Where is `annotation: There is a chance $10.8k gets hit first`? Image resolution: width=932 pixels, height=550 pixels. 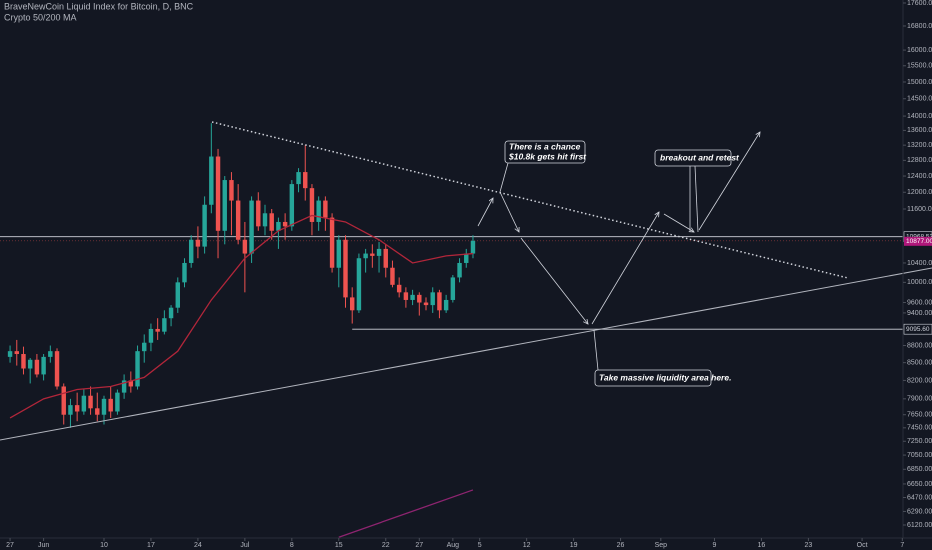
annotation: There is a chance $10.8k gets hit first is located at coordinates (545, 152).